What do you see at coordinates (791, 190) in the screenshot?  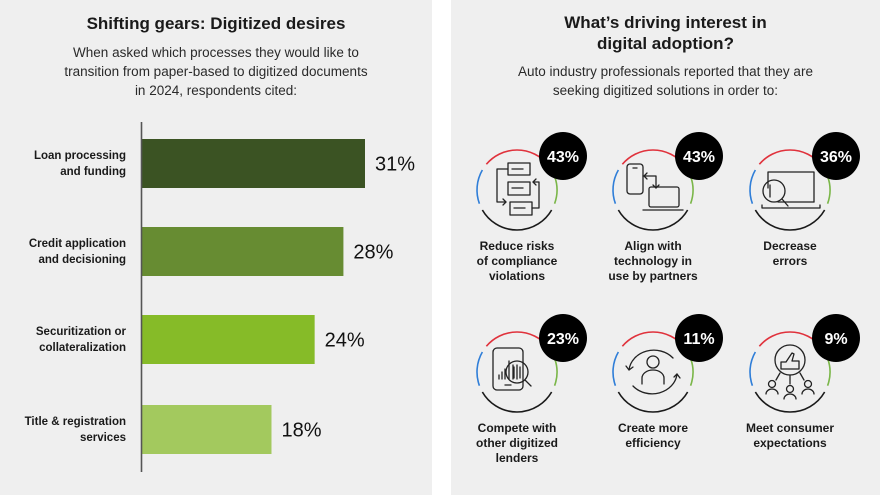 I see `laptop-magnifier-icon` at bounding box center [791, 190].